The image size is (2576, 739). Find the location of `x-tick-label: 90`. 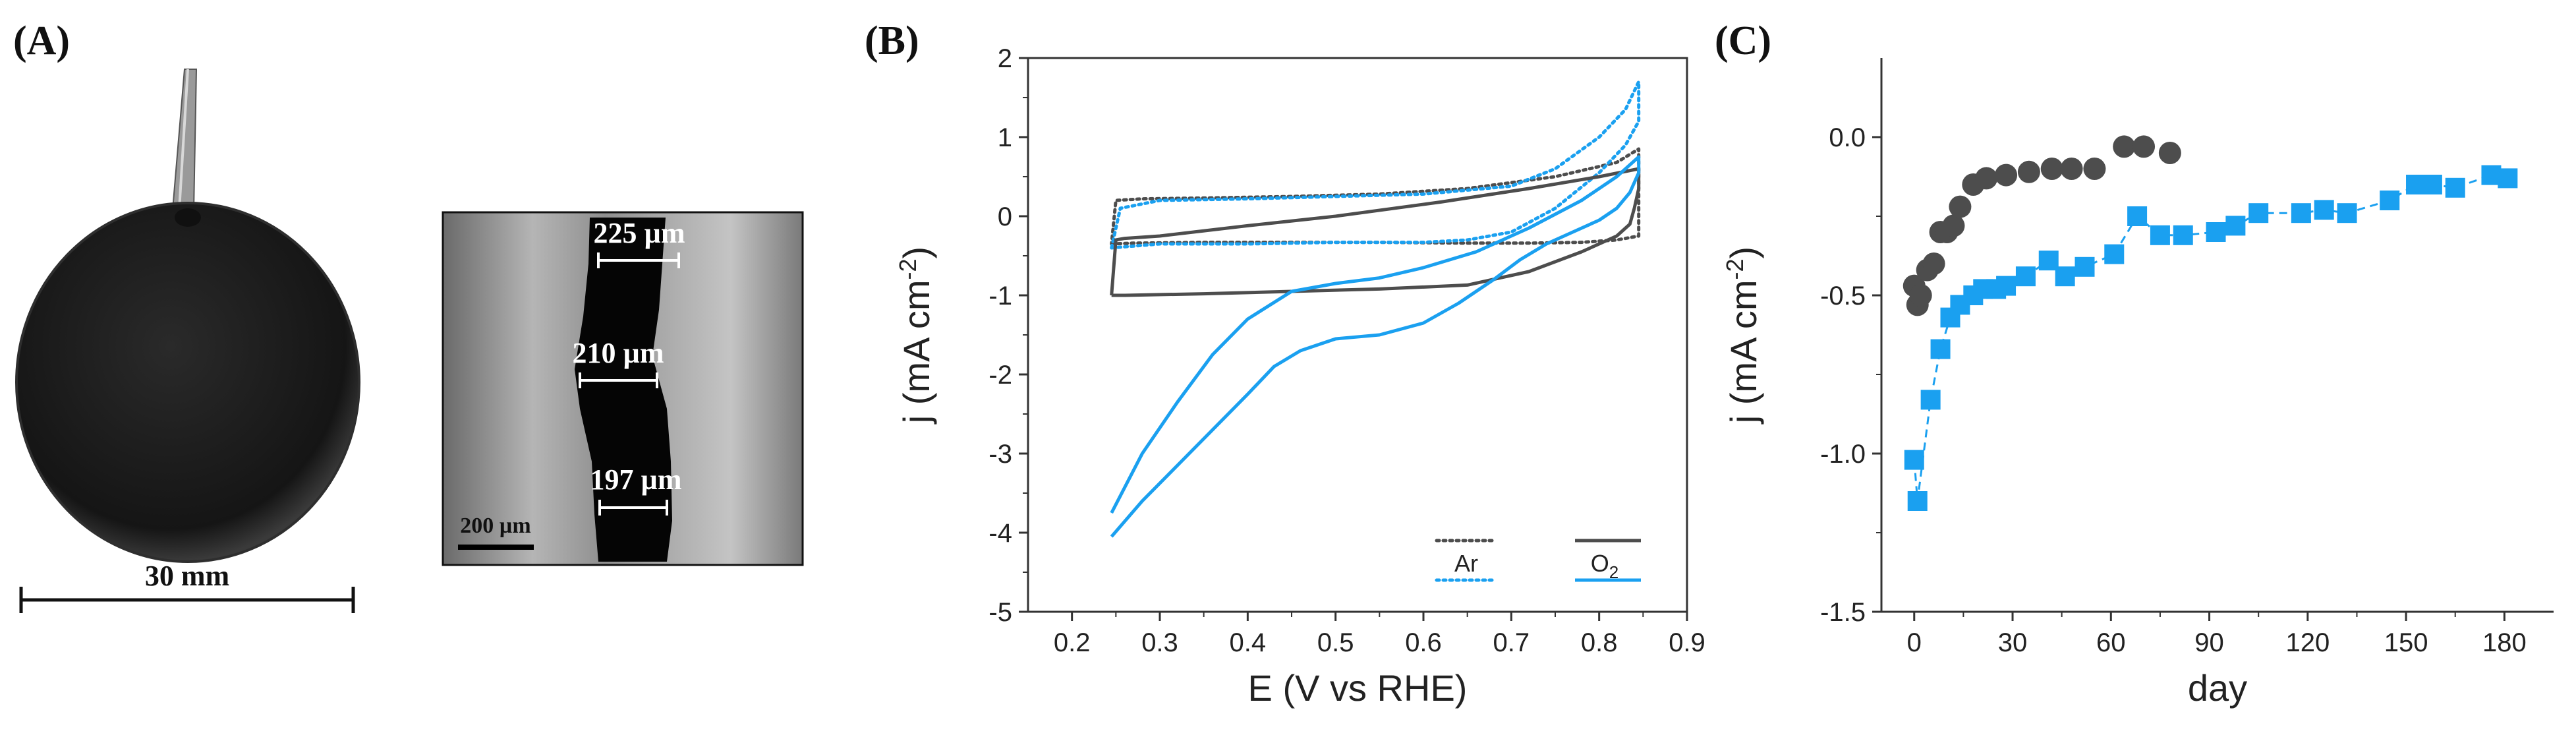

x-tick-label: 90 is located at coordinates (2209, 642).